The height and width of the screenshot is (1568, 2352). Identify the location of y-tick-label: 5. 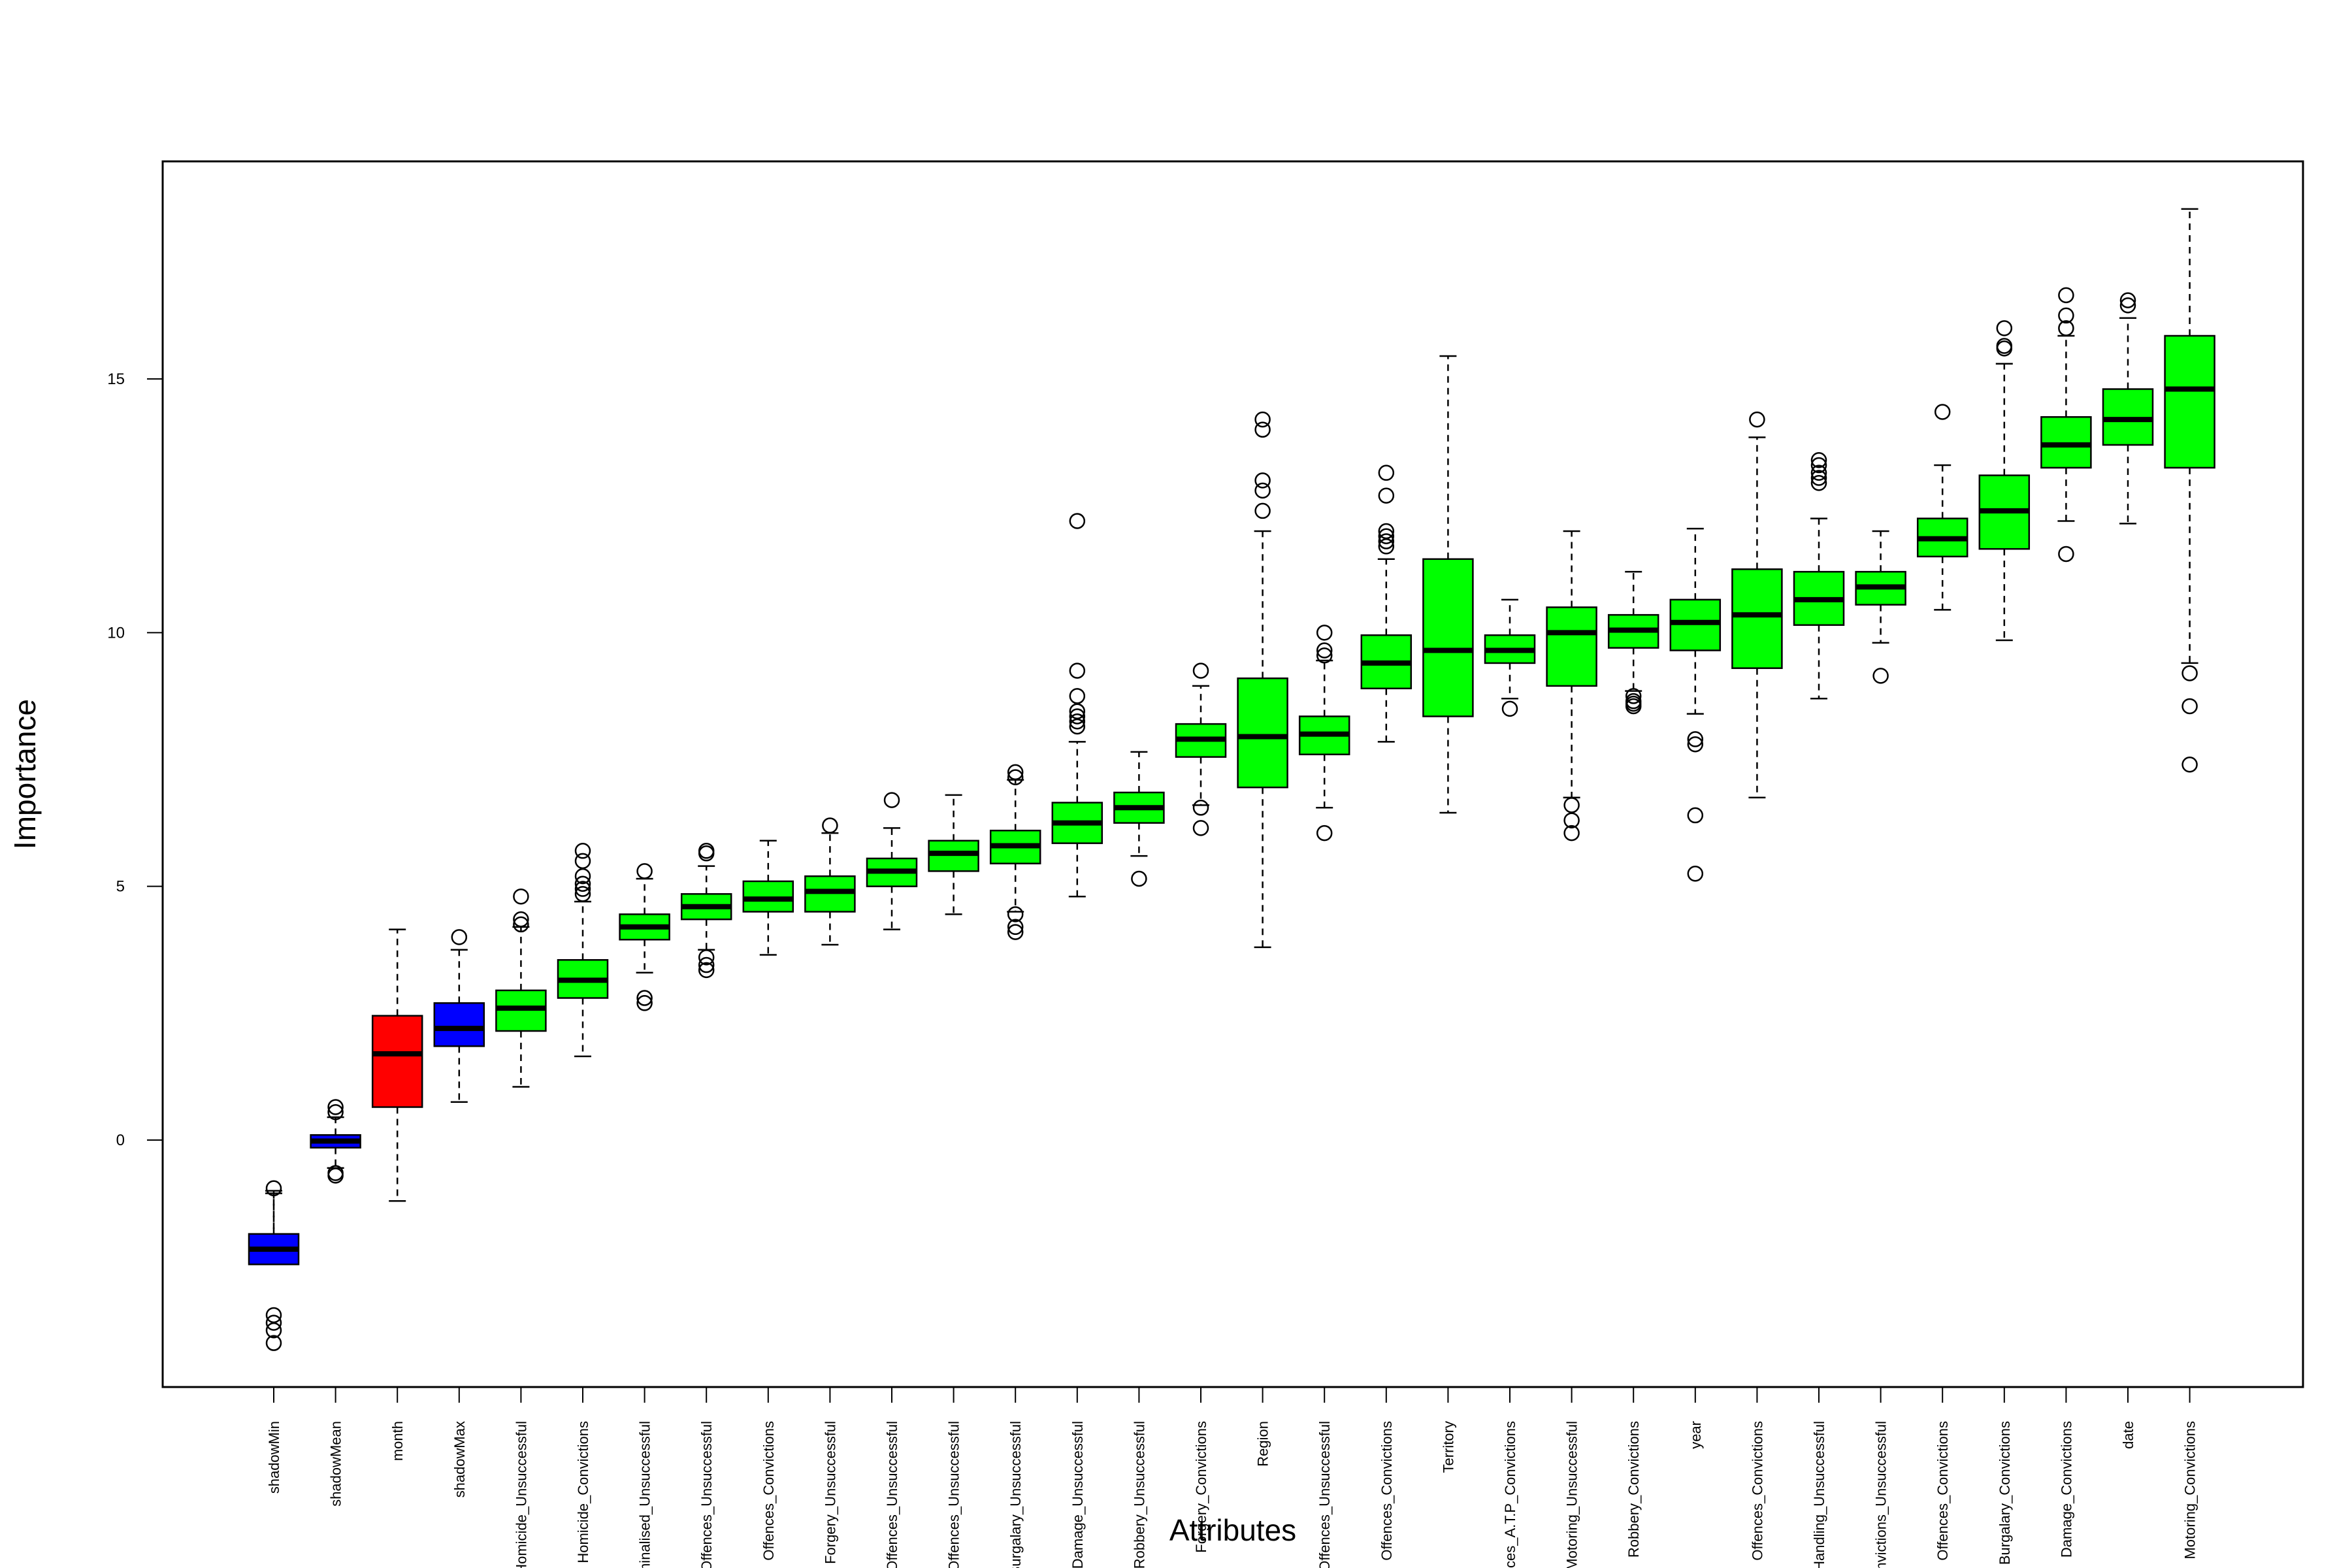
(120, 887).